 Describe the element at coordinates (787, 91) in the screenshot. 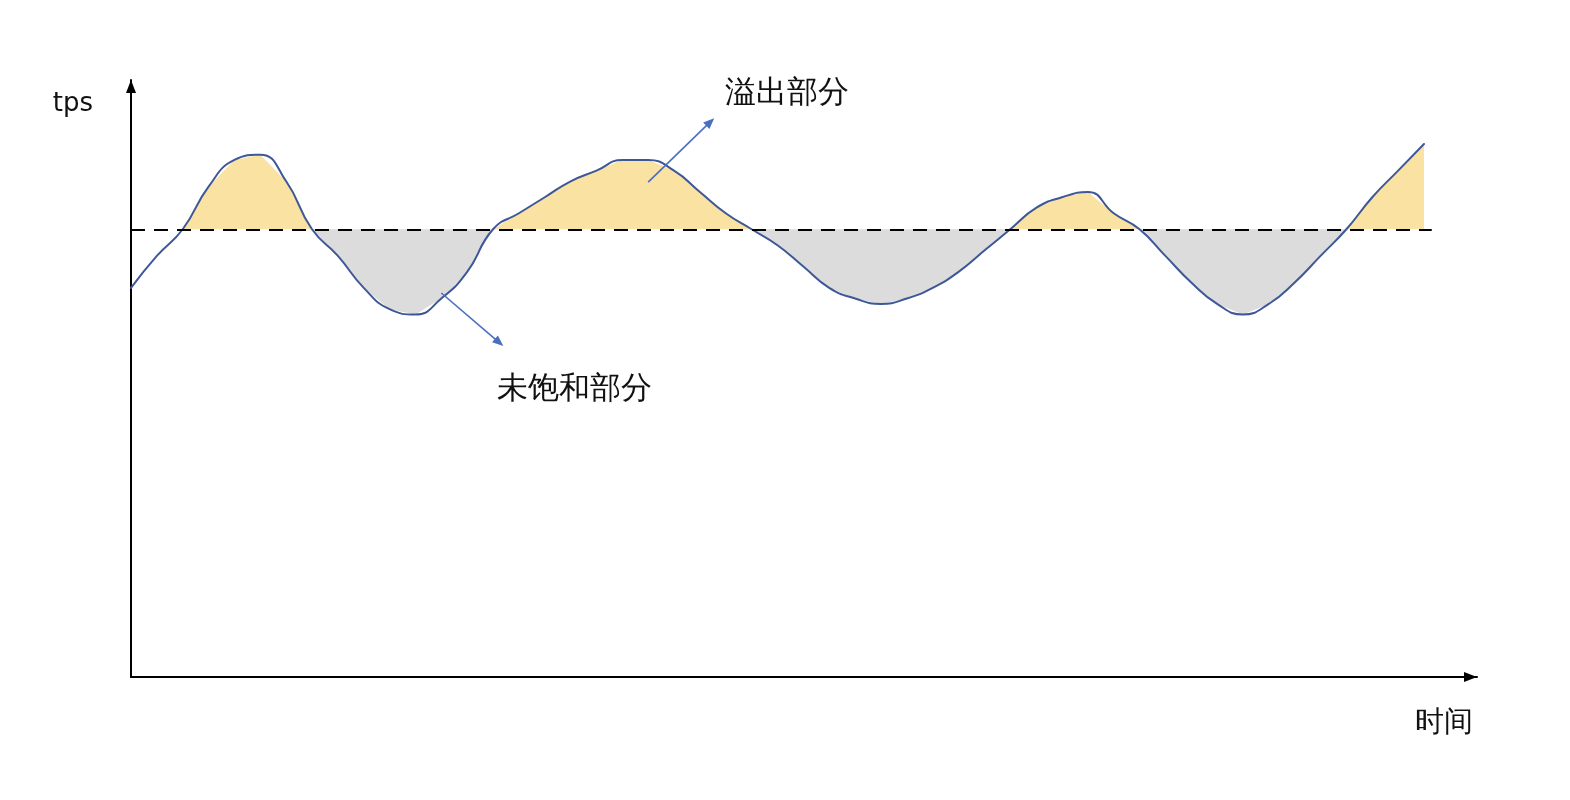

I see `text: 溢出部分` at that location.